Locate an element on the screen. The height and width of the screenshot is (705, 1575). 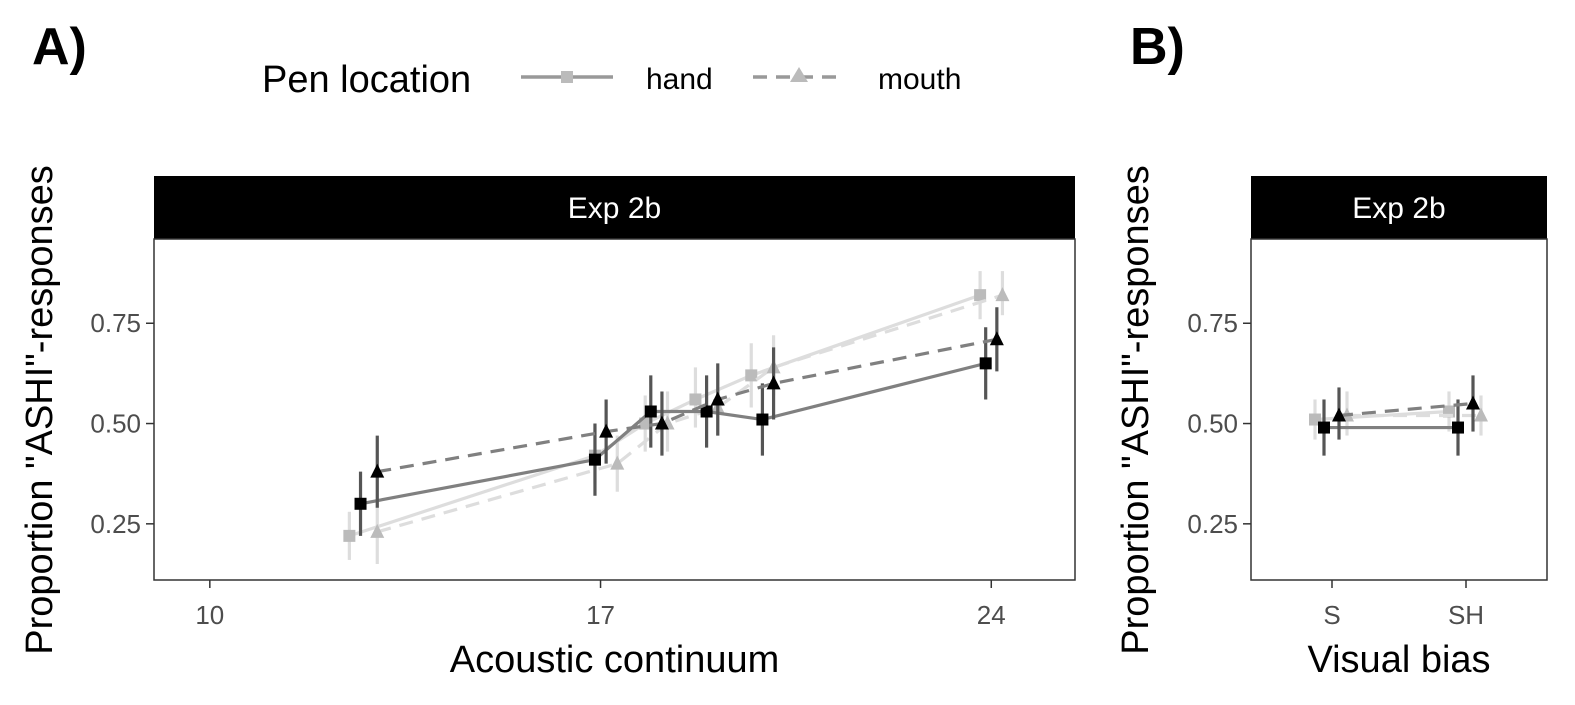
x-tick-label: 24 is located at coordinates (991, 615).